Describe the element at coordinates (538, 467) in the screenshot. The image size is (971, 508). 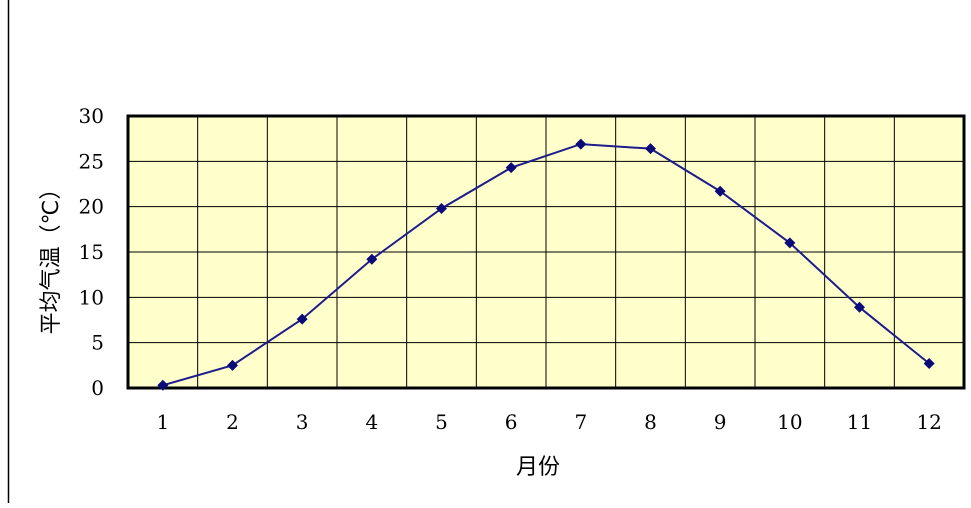
I see `x-axis-title: 月份` at that location.